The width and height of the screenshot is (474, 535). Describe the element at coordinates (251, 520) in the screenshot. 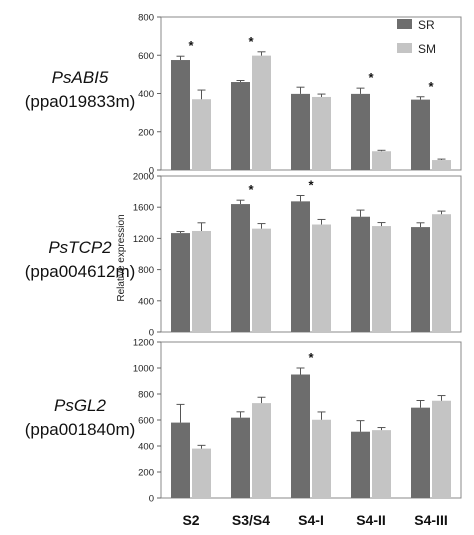

I see `x-category-label: S3/S4` at that location.